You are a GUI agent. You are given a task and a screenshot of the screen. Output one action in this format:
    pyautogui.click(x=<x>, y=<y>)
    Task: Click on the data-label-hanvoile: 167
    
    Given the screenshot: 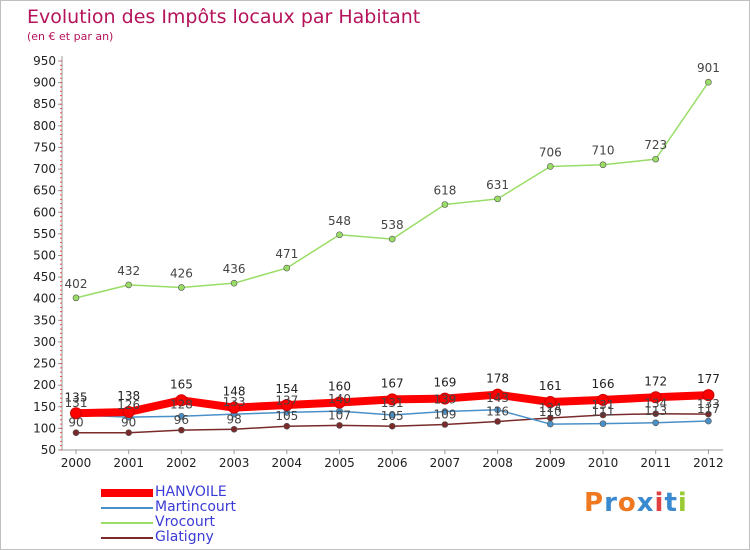 What is the action you would take?
    pyautogui.click(x=392, y=383)
    